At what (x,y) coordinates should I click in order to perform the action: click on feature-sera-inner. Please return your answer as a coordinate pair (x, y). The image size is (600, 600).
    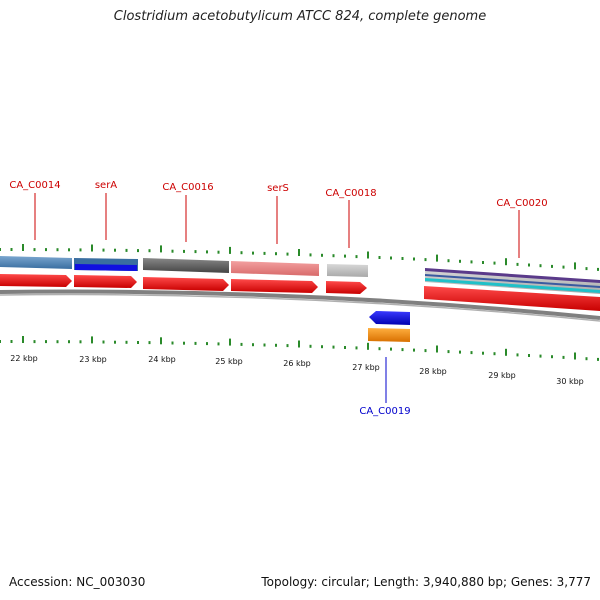
    Looking at the image, I should click on (106, 267).